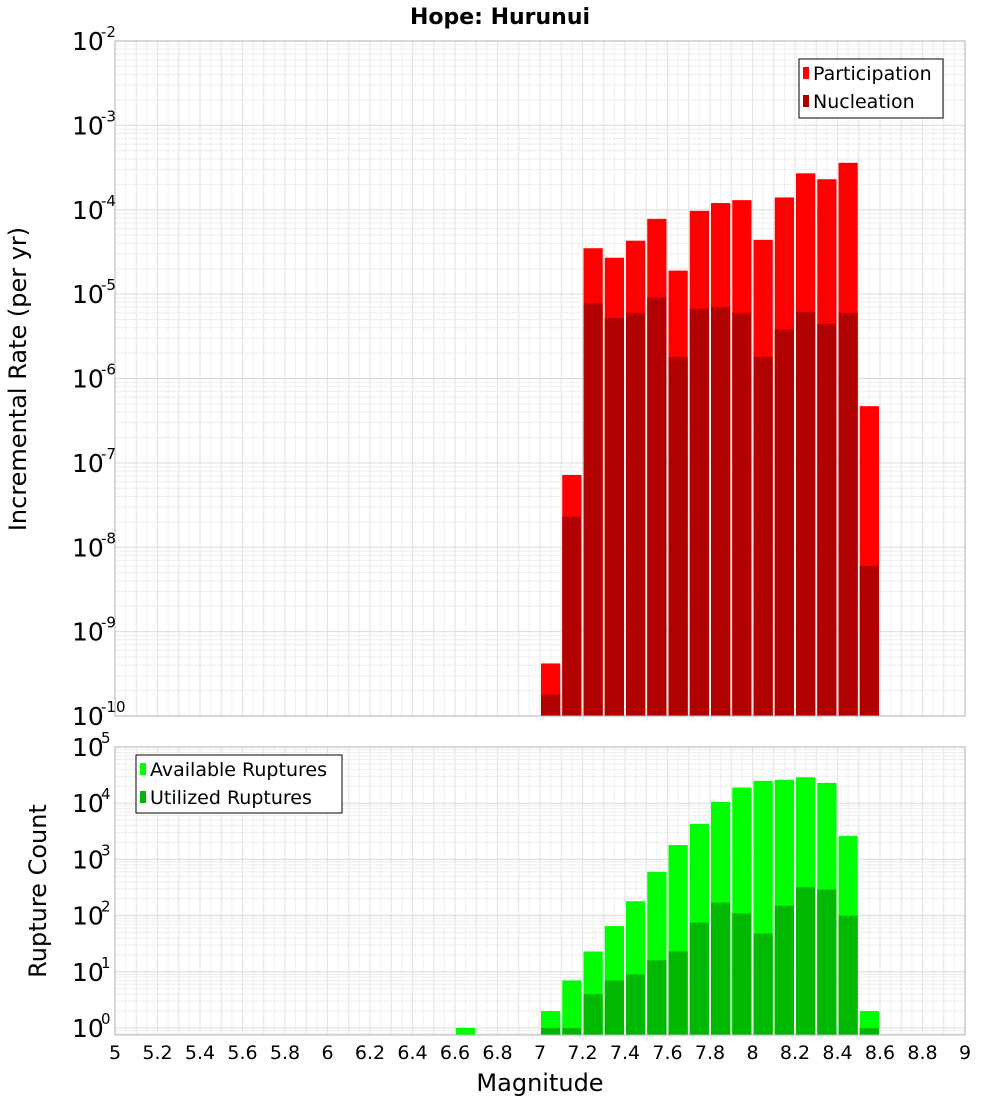 The height and width of the screenshot is (1100, 1000). Describe the element at coordinates (497, 1053) in the screenshot. I see `x-tick-label: 6.8` at that location.